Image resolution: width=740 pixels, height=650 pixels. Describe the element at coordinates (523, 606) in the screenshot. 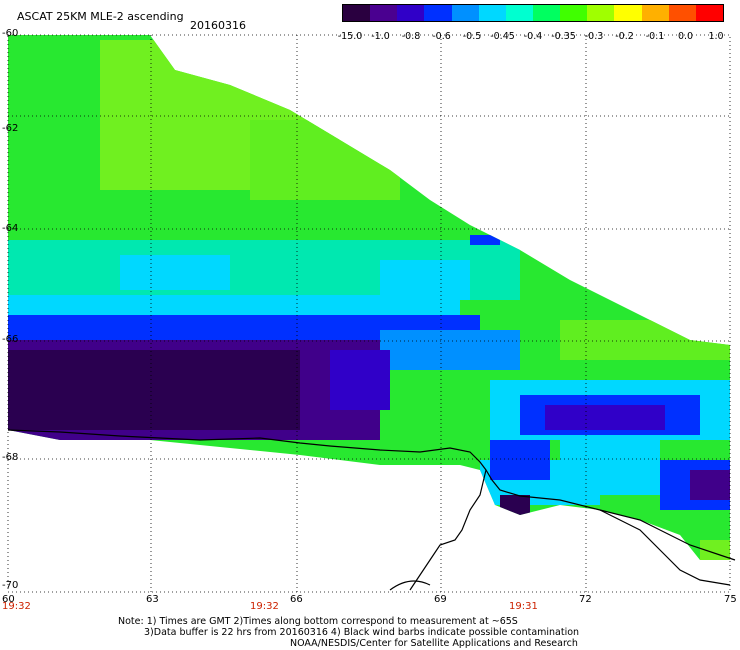

I see `time-label: 19:31` at that location.